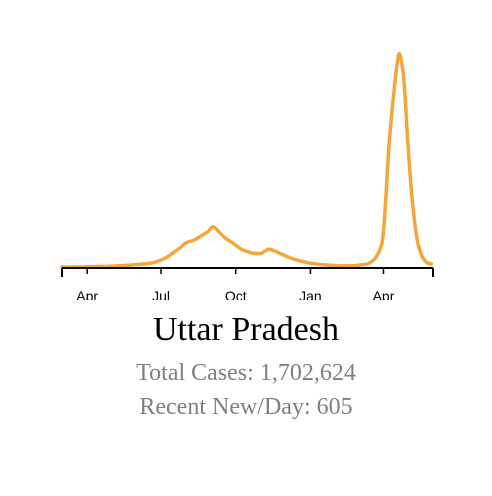  Describe the element at coordinates (245, 329) in the screenshot. I see `region-title: Uttar Pradesh` at that location.